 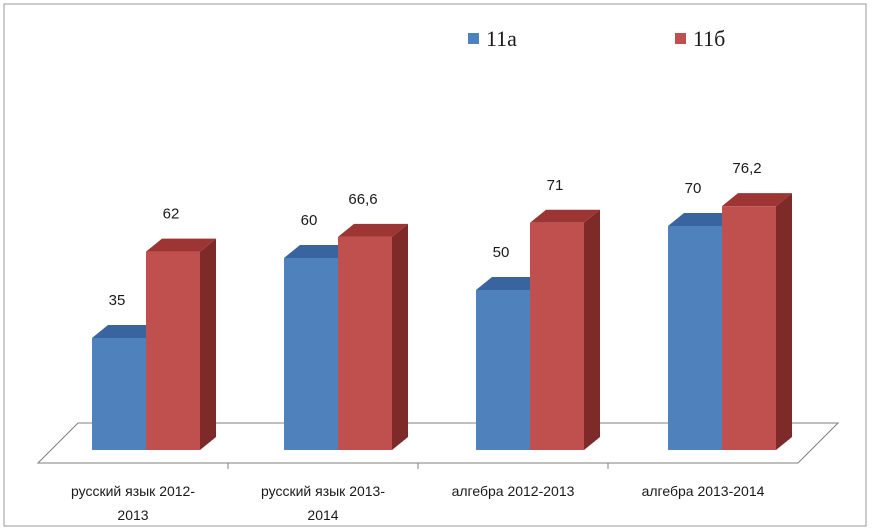 I want to click on data-label: 66,6, so click(x=362, y=199).